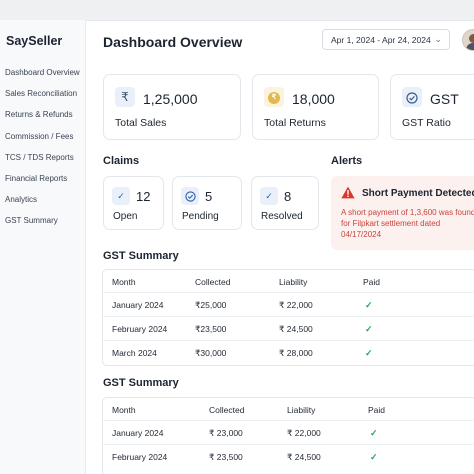 This screenshot has width=474, height=474. Describe the element at coordinates (470, 46) in the screenshot. I see `avatar-body` at that location.